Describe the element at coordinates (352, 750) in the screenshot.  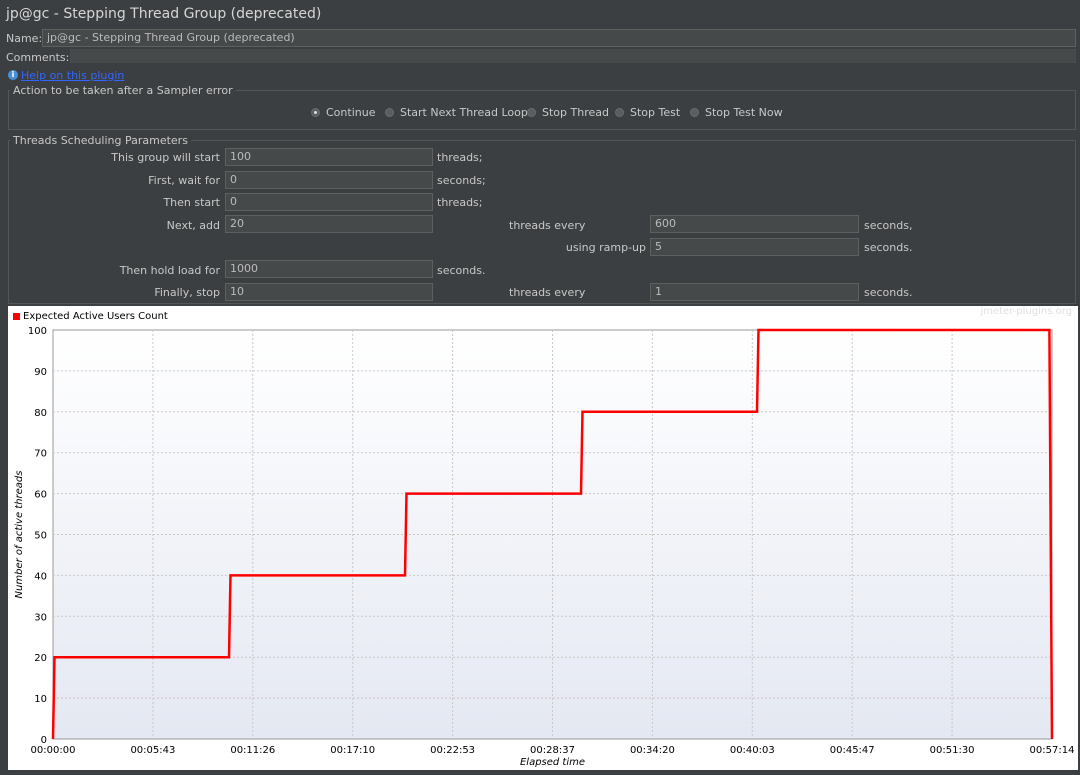
I see `x-tick-label: 00:17:10` at that location.